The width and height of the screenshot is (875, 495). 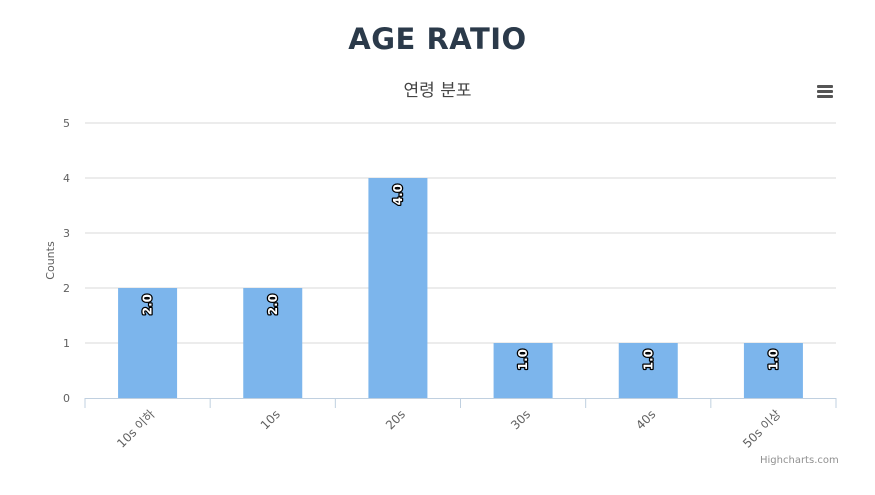 I want to click on credits-link: Highcharts.com, so click(x=799, y=460).